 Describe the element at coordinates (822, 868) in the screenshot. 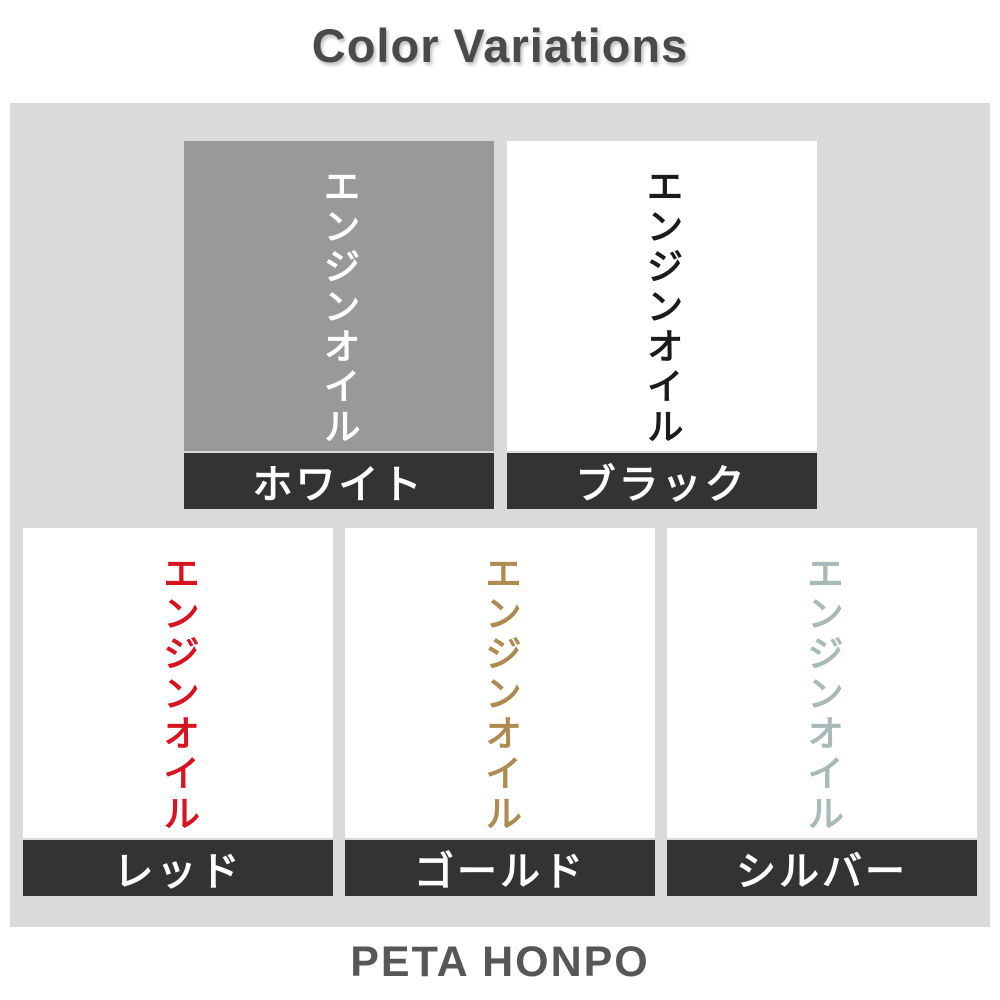

I see `variant-label-silver: シルバー` at that location.